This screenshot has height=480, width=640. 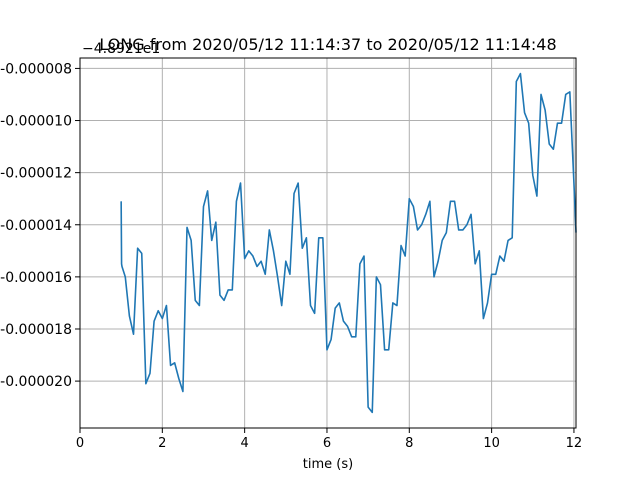 I want to click on y-tick-label: -0.000018, so click(x=36, y=330).